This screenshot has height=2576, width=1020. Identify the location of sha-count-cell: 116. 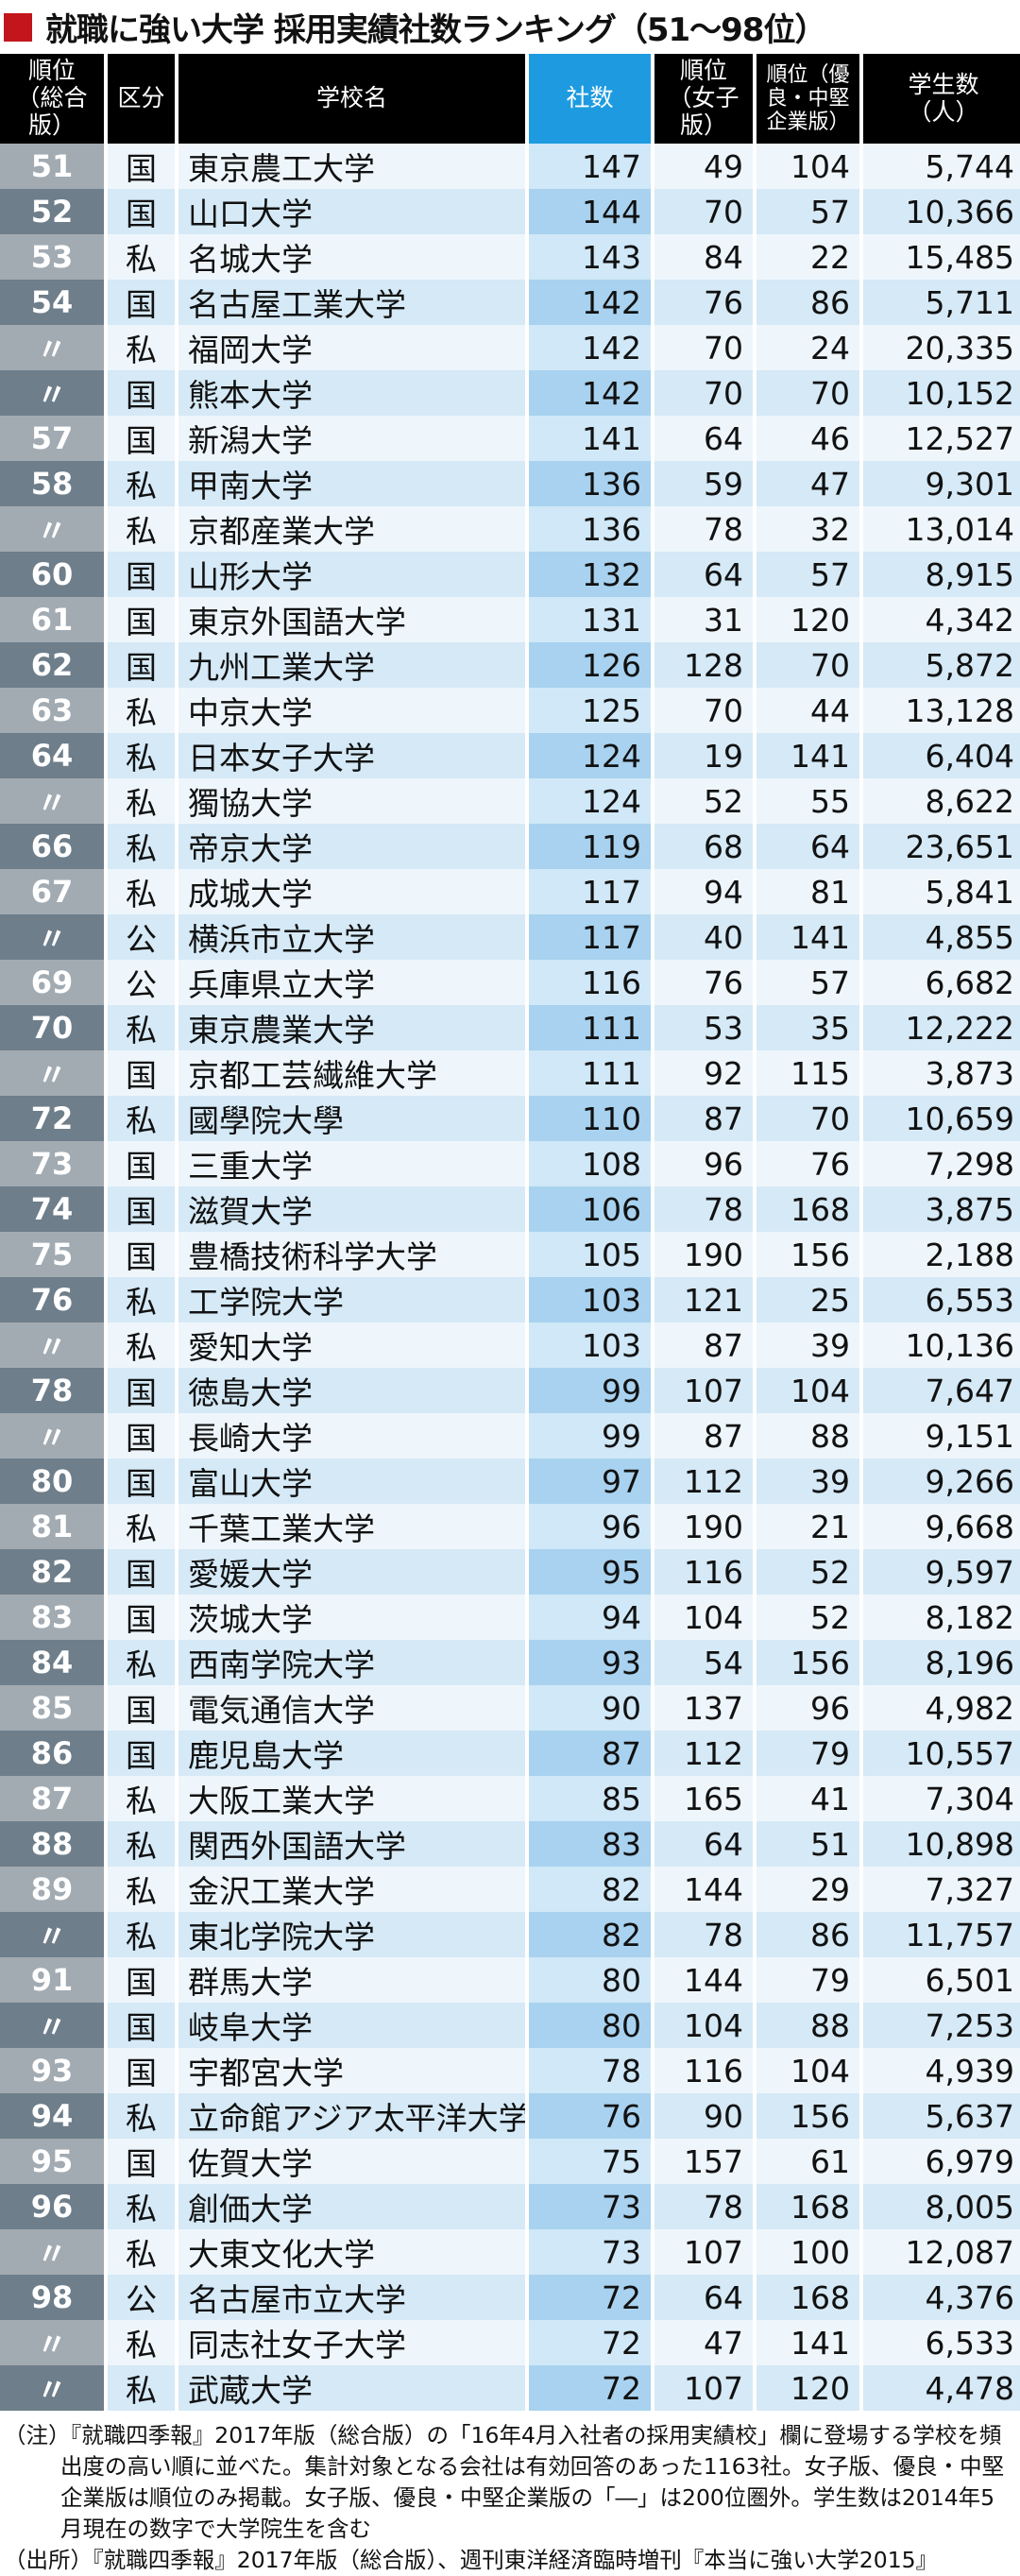
(590, 982).